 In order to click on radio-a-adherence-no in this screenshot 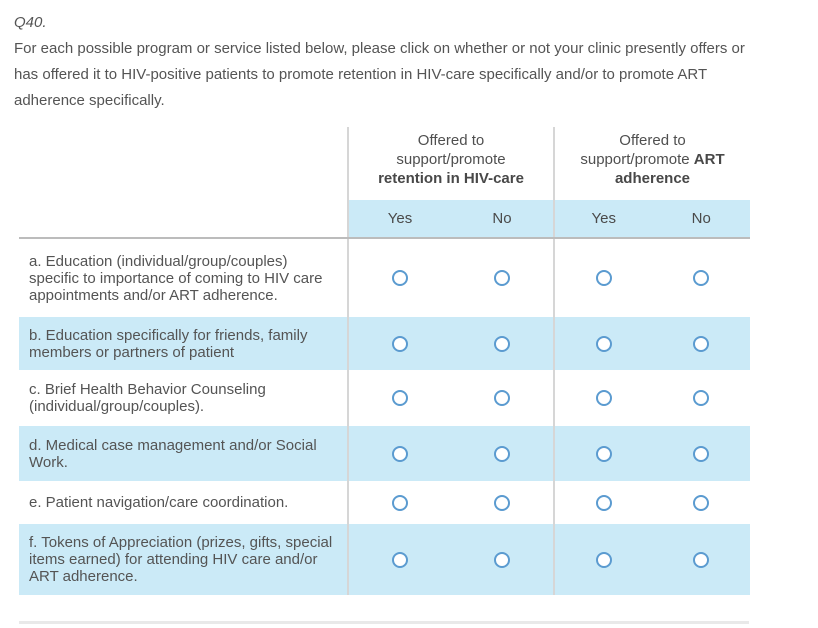, I will do `click(701, 278)`.